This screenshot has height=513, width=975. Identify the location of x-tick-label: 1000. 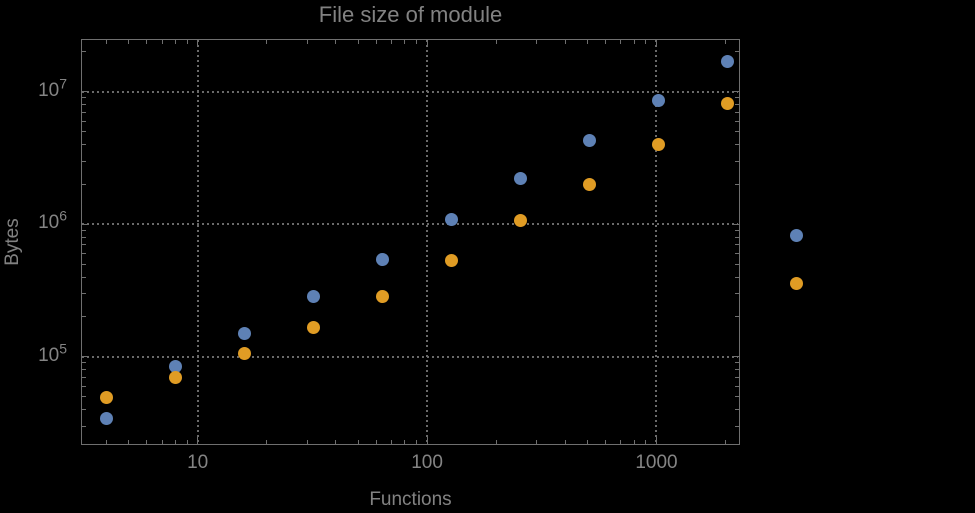
(656, 462).